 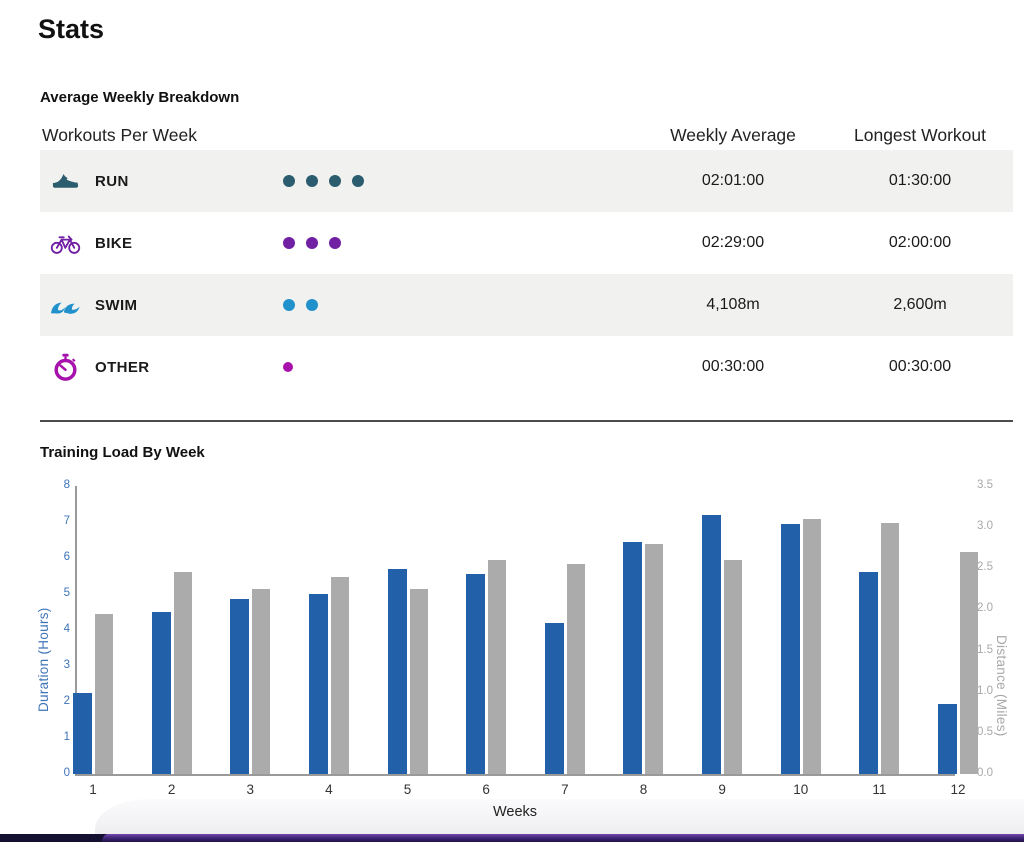 What do you see at coordinates (526, 367) in the screenshot?
I see `workout-row-other: OTHER 00:30:00 00:30:00` at bounding box center [526, 367].